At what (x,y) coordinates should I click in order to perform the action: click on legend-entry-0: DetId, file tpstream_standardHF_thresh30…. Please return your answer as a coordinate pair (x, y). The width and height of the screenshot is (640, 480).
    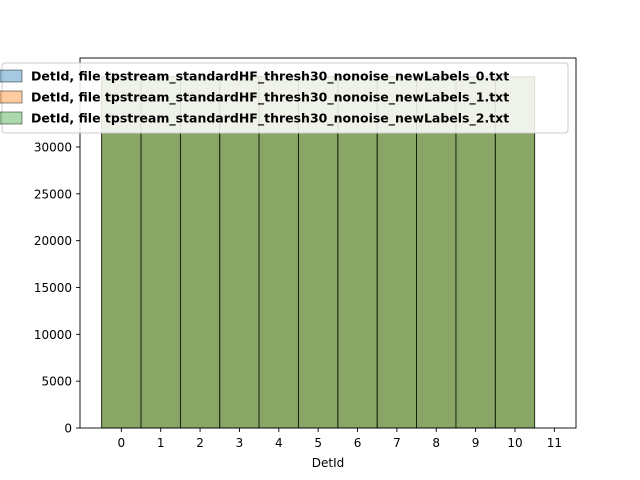
    Looking at the image, I should click on (270, 77).